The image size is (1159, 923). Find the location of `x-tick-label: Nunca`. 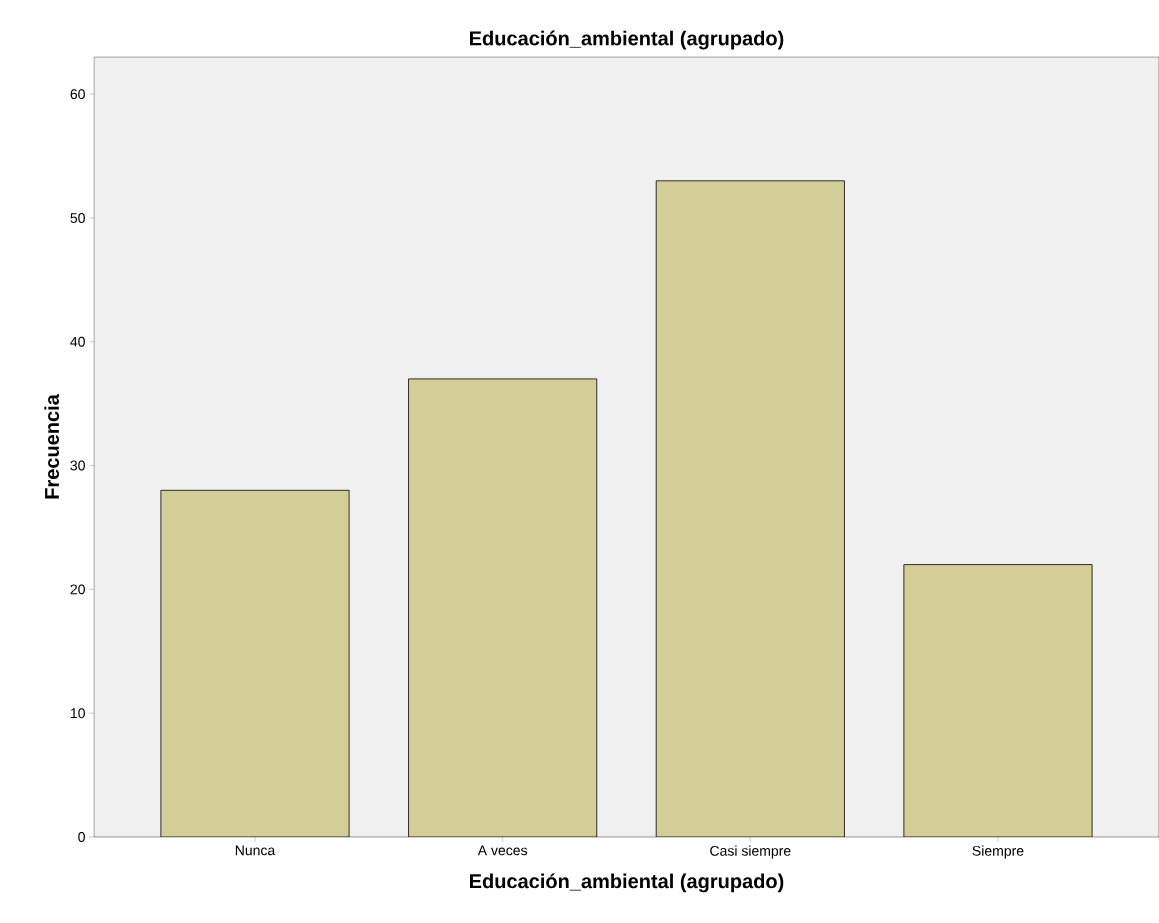

x-tick-label: Nunca is located at coordinates (255, 850).